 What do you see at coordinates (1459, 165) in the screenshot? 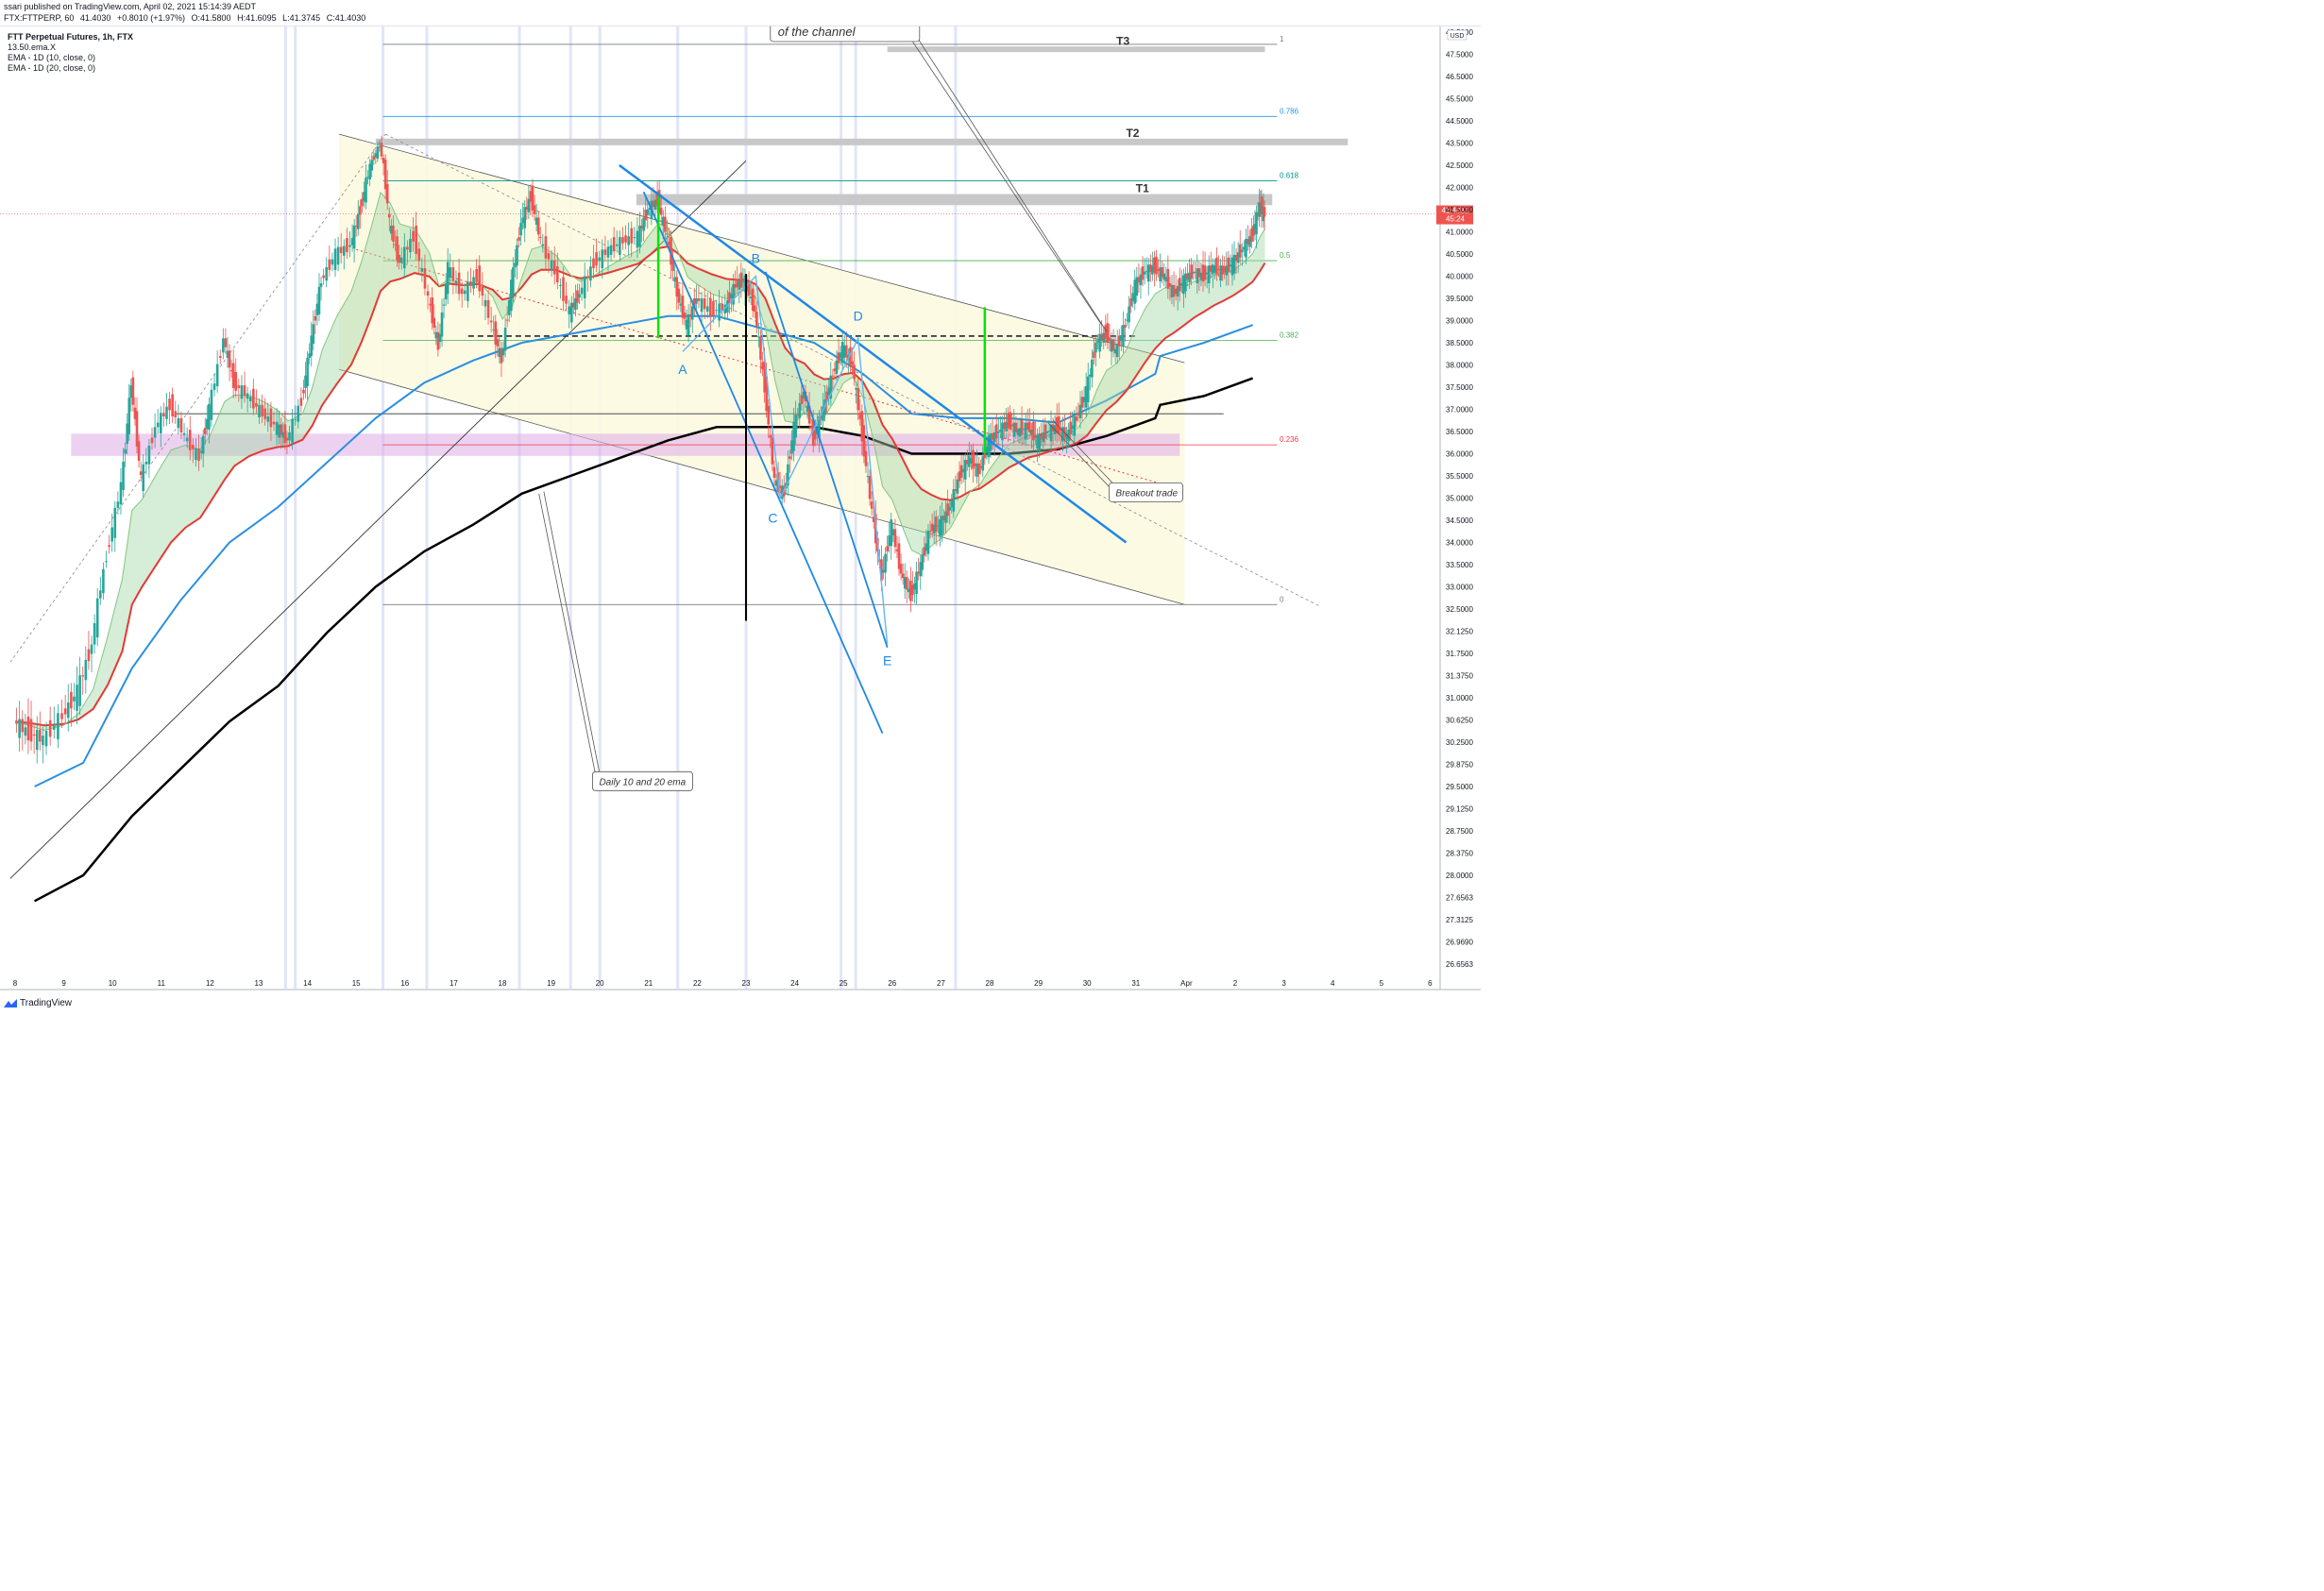
I see `y-tick-label: 42.5000` at bounding box center [1459, 165].